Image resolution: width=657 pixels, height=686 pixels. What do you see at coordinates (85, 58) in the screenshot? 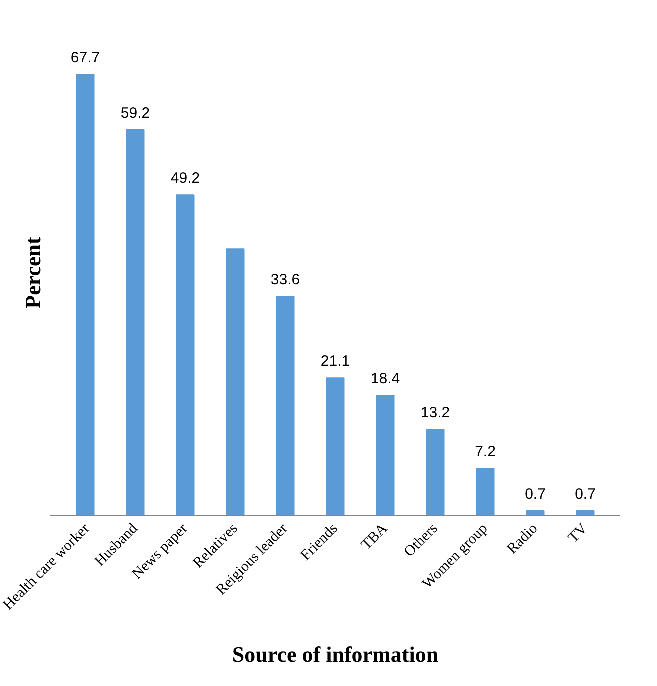
I see `data-label: 67.7` at bounding box center [85, 58].